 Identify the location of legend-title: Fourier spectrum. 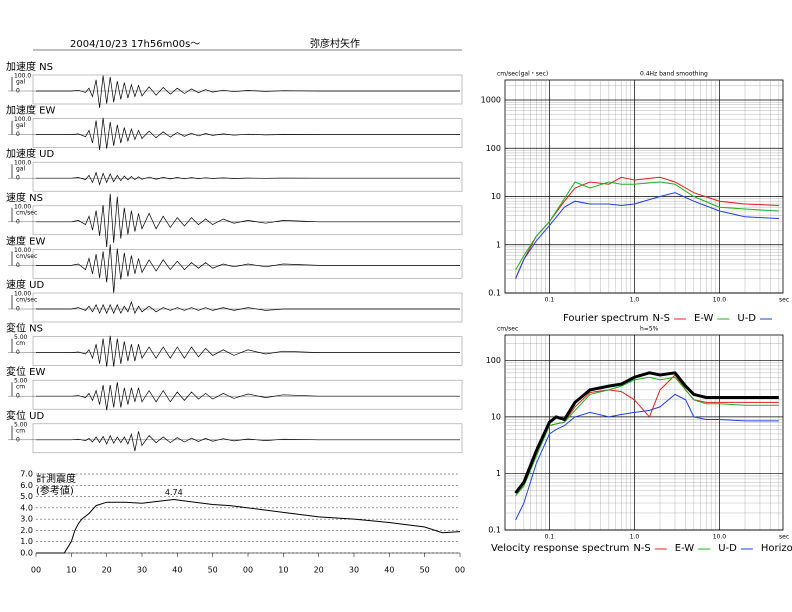
(606, 318).